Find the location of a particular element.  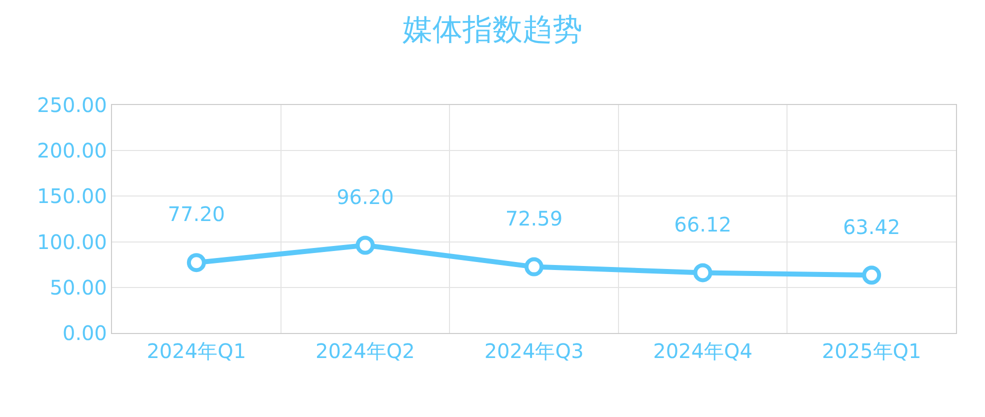

data-label: 77.20 is located at coordinates (197, 214).